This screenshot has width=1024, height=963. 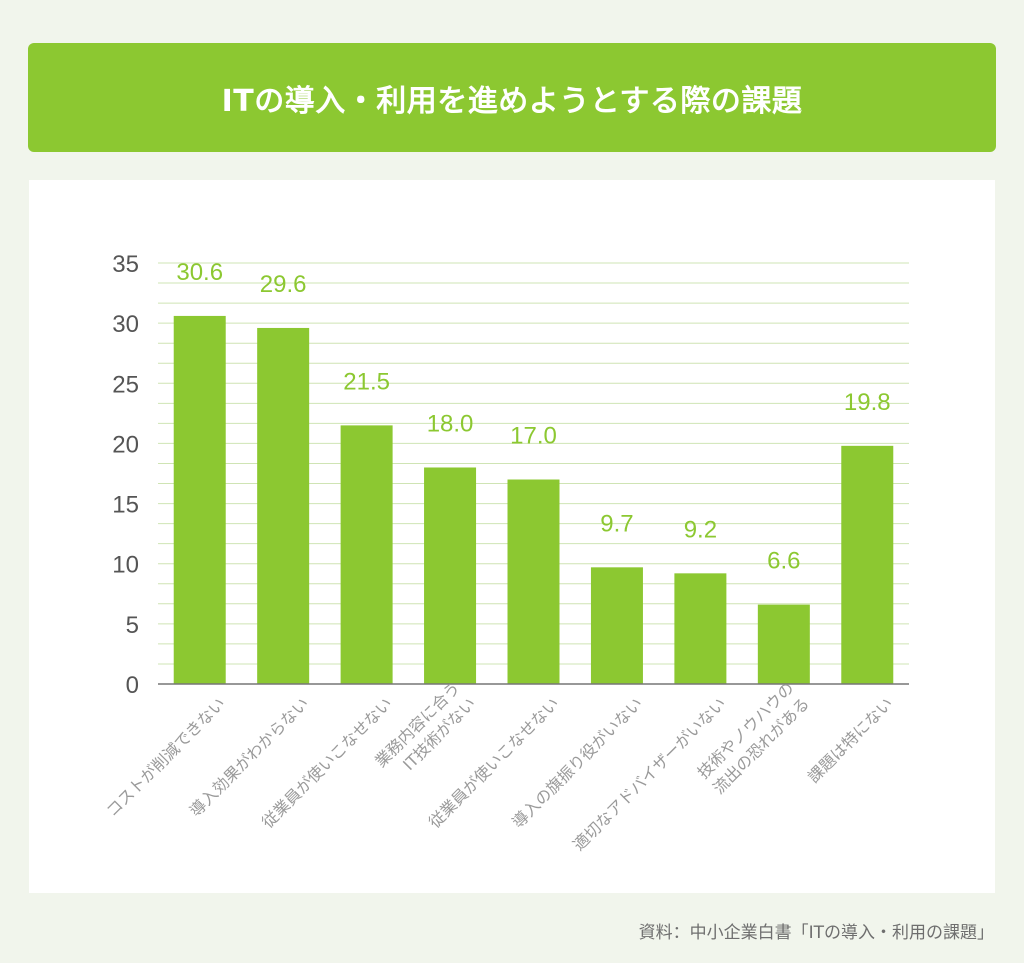 I want to click on value-label: 21.5, so click(x=366, y=381).